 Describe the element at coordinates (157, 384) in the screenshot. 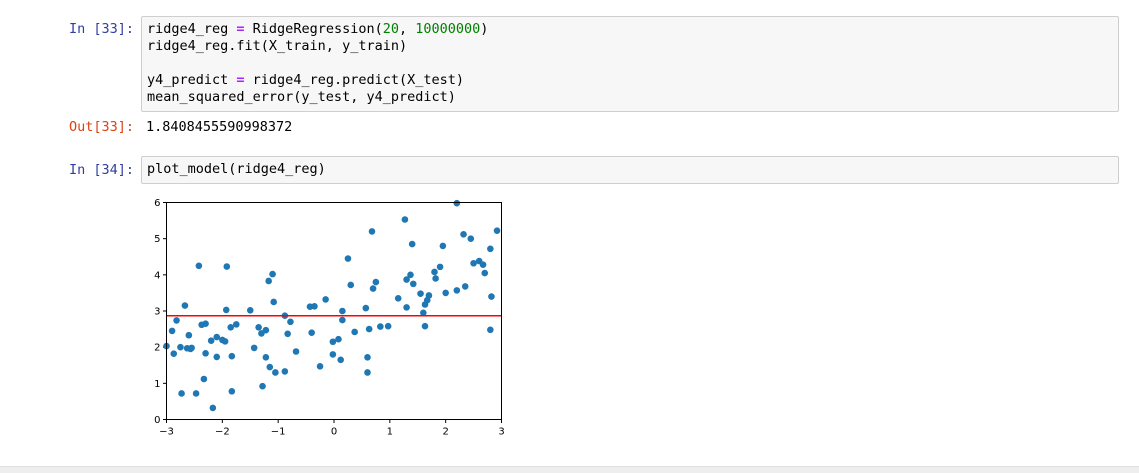

I see `y-tick-label: 1` at that location.